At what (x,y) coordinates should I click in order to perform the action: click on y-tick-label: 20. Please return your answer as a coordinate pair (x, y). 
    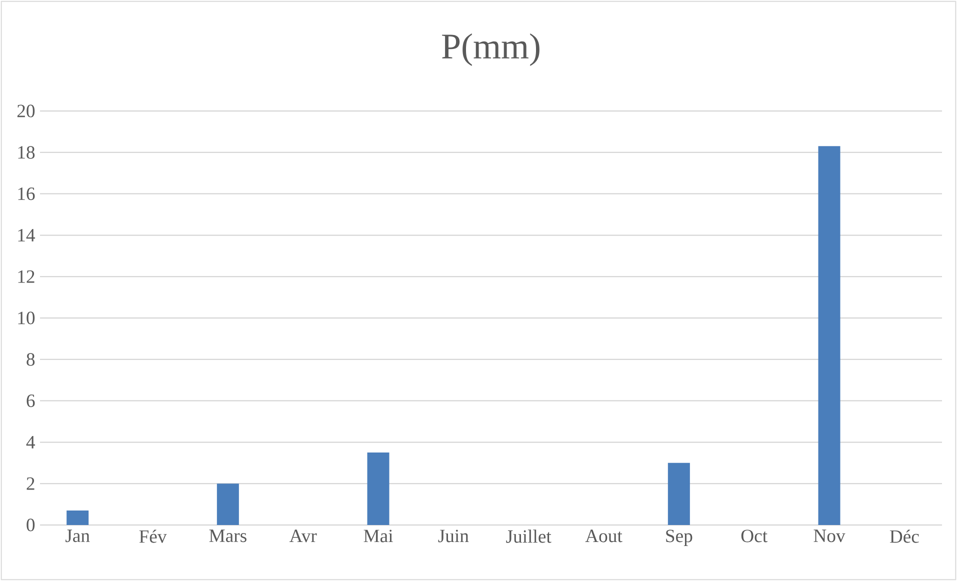
    Looking at the image, I should click on (26, 111).